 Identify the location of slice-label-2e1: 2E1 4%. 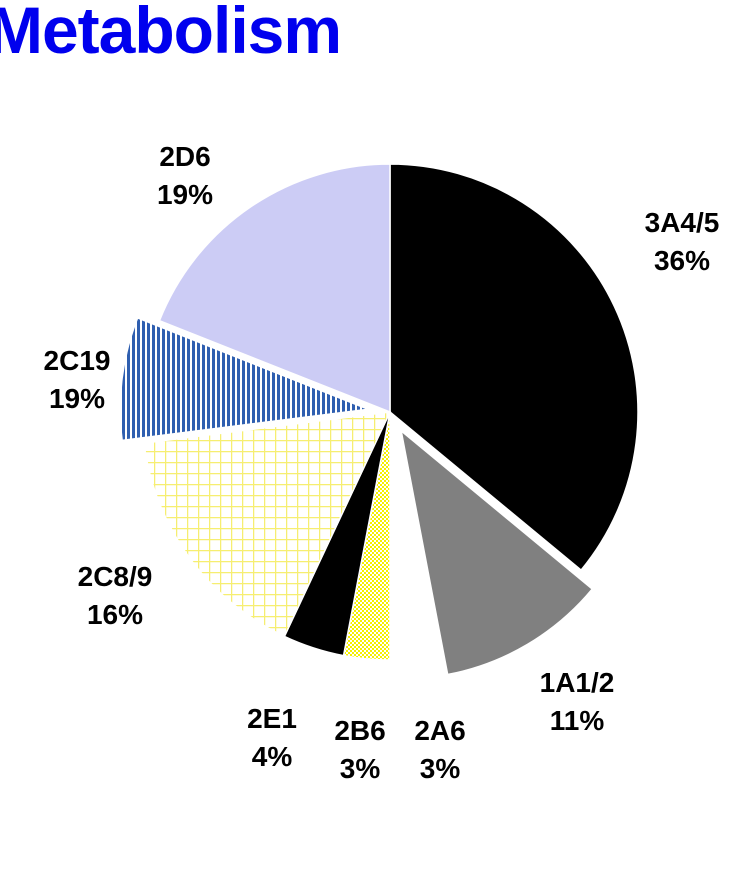
(272, 737).